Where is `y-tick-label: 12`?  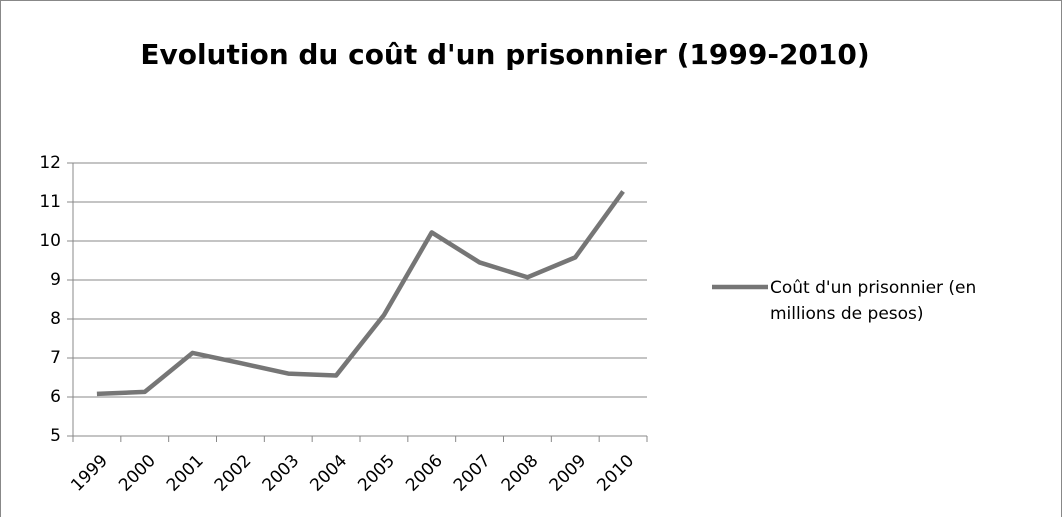
y-tick-label: 12 is located at coordinates (50, 163).